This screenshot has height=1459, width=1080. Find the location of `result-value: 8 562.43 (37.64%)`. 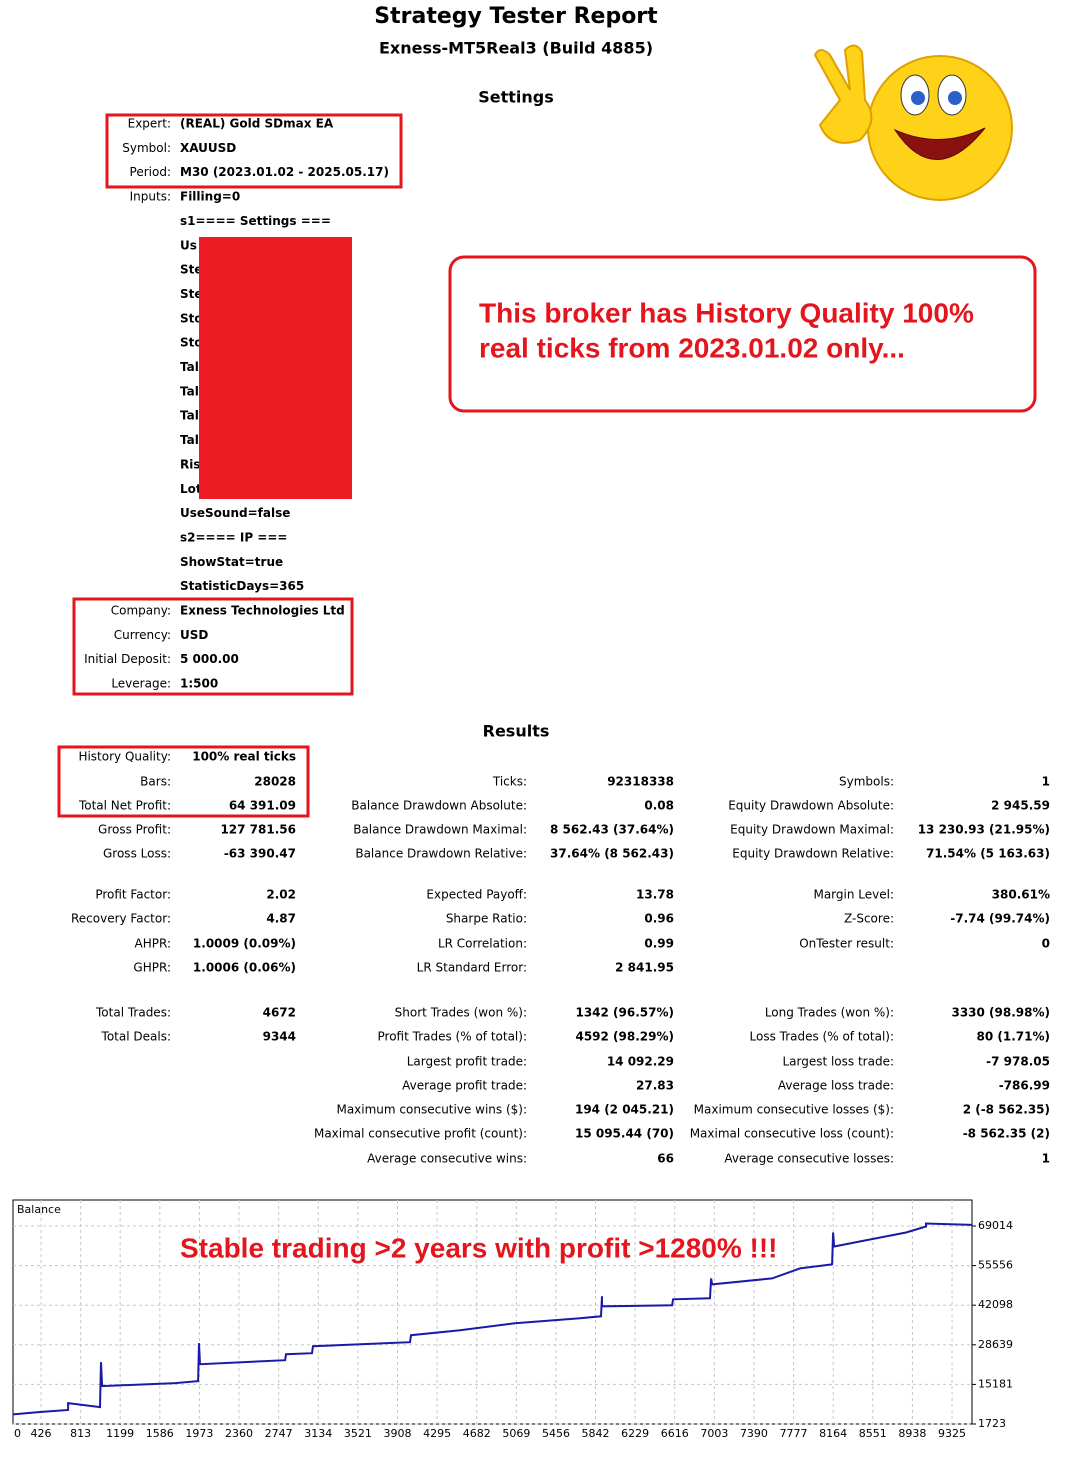

result-value: 8 562.43 (37.64%) is located at coordinates (612, 830).